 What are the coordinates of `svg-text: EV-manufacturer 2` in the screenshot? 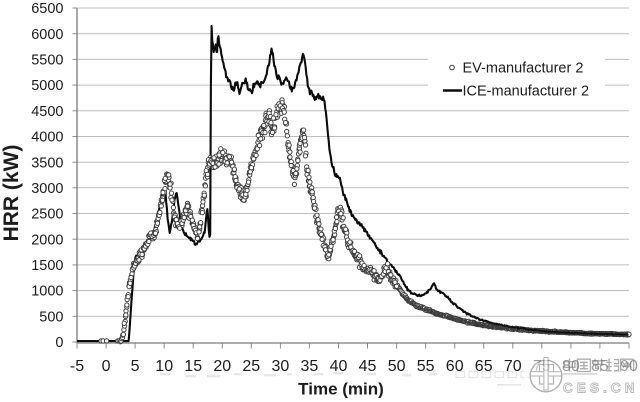 It's located at (523, 69).